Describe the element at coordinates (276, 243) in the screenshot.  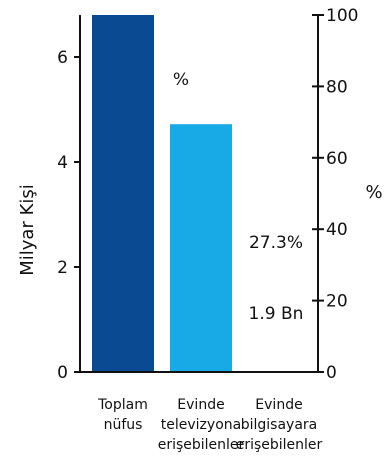
I see `pct-value-label: 27.3%` at that location.